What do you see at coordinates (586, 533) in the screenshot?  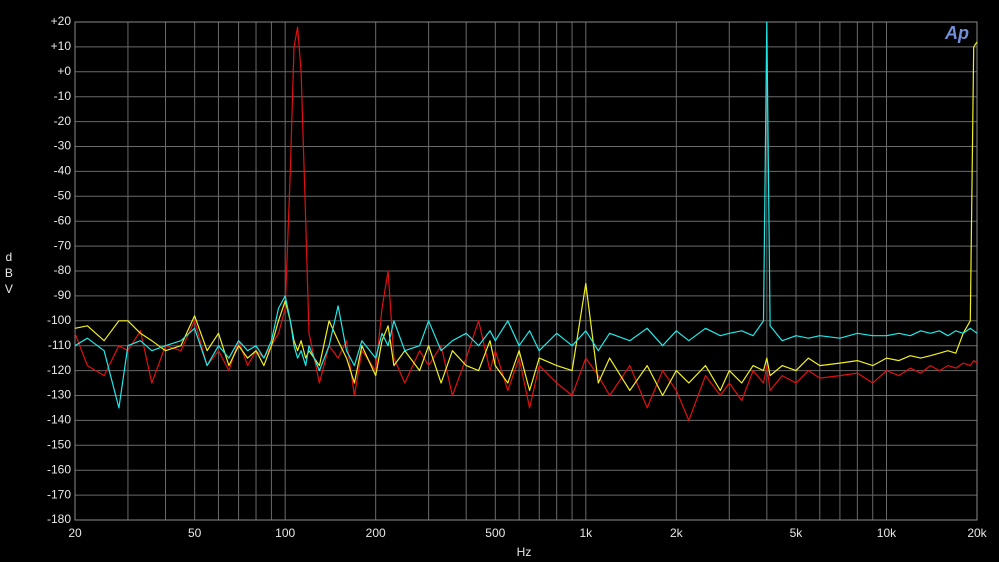 I see `x-tick-label: 1k` at bounding box center [586, 533].